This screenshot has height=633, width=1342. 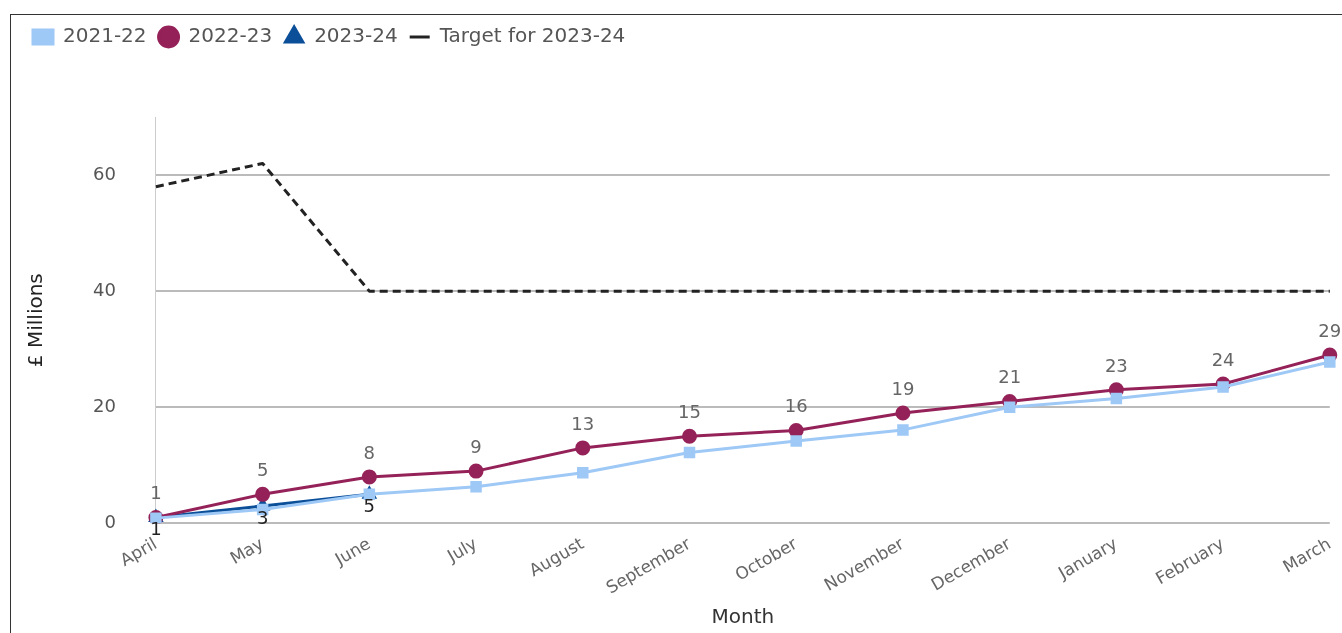 I want to click on x-tick-label: July, so click(x=461, y=550).